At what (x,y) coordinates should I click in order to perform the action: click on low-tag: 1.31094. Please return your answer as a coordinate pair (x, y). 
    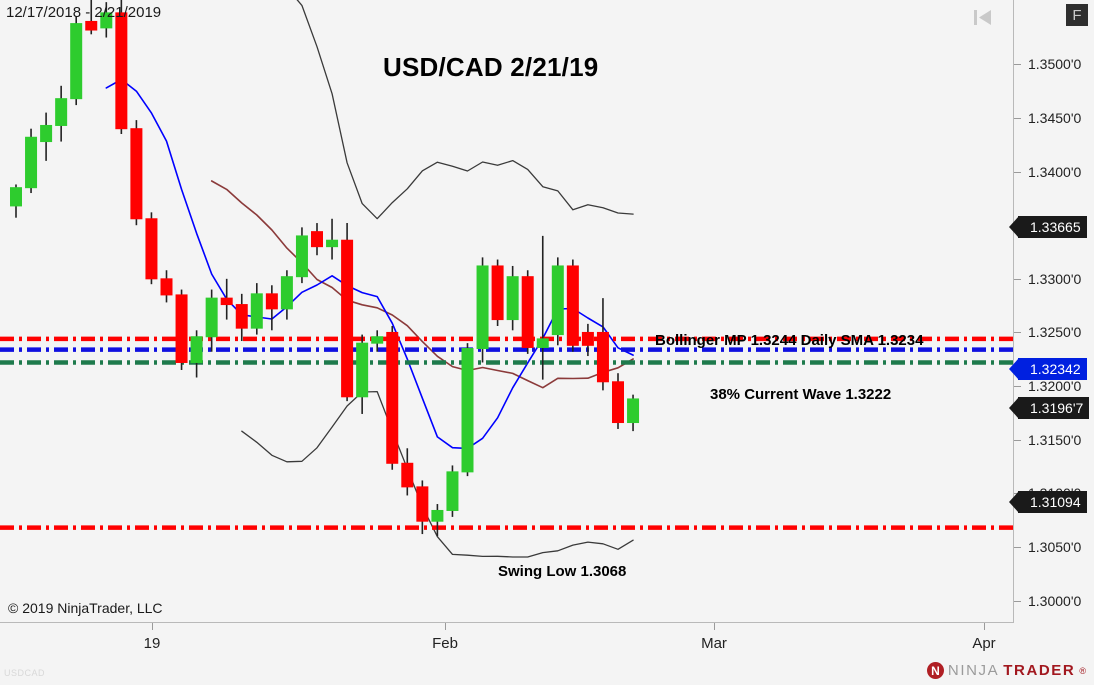
    Looking at the image, I should click on (1048, 502).